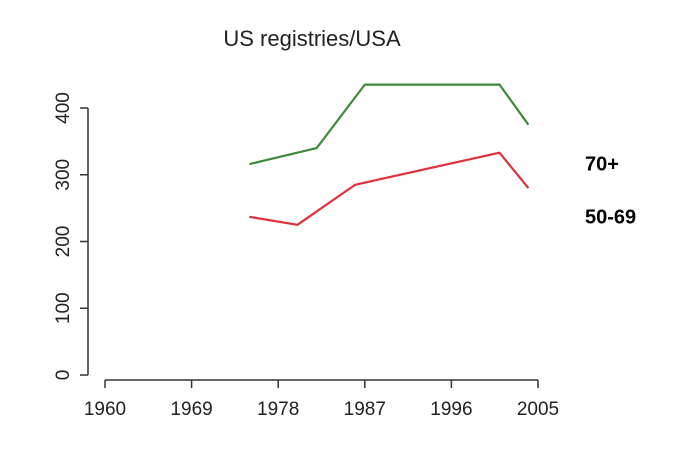 Image resolution: width=689 pixels, height=455 pixels. Describe the element at coordinates (538, 409) in the screenshot. I see `x-tick-label: 2005` at that location.